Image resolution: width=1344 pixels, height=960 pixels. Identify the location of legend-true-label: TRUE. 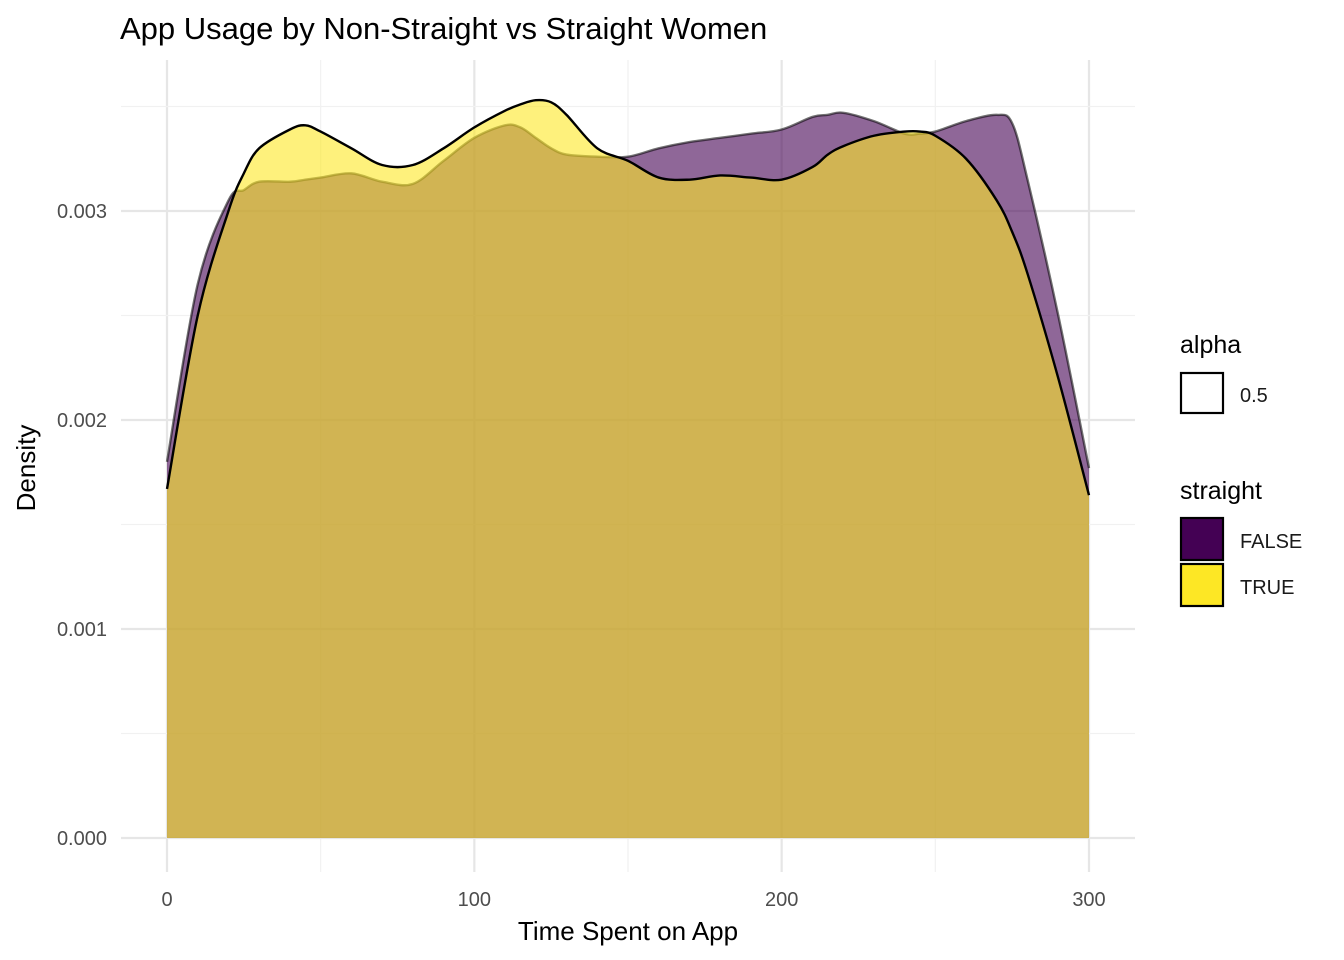
(1267, 588).